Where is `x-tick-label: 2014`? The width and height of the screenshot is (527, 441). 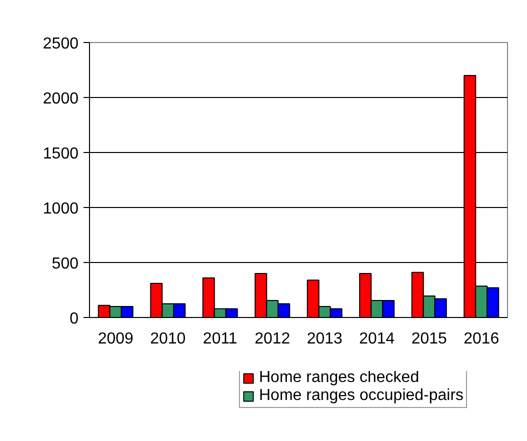 x-tick-label: 2014 is located at coordinates (377, 339).